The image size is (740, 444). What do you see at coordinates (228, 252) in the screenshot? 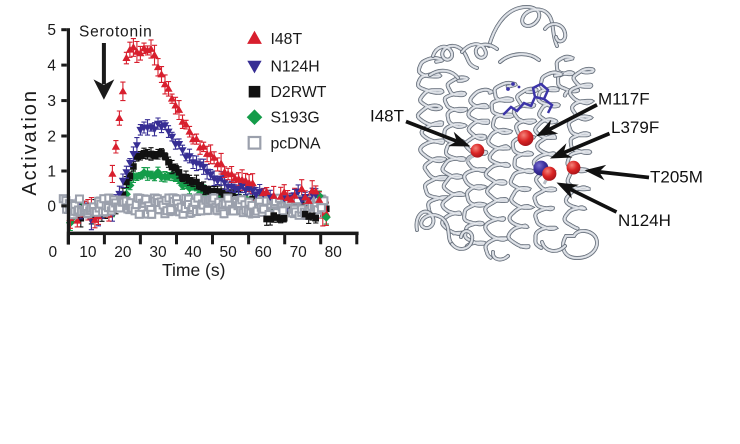
I see `svg-text: 50` at bounding box center [228, 252].